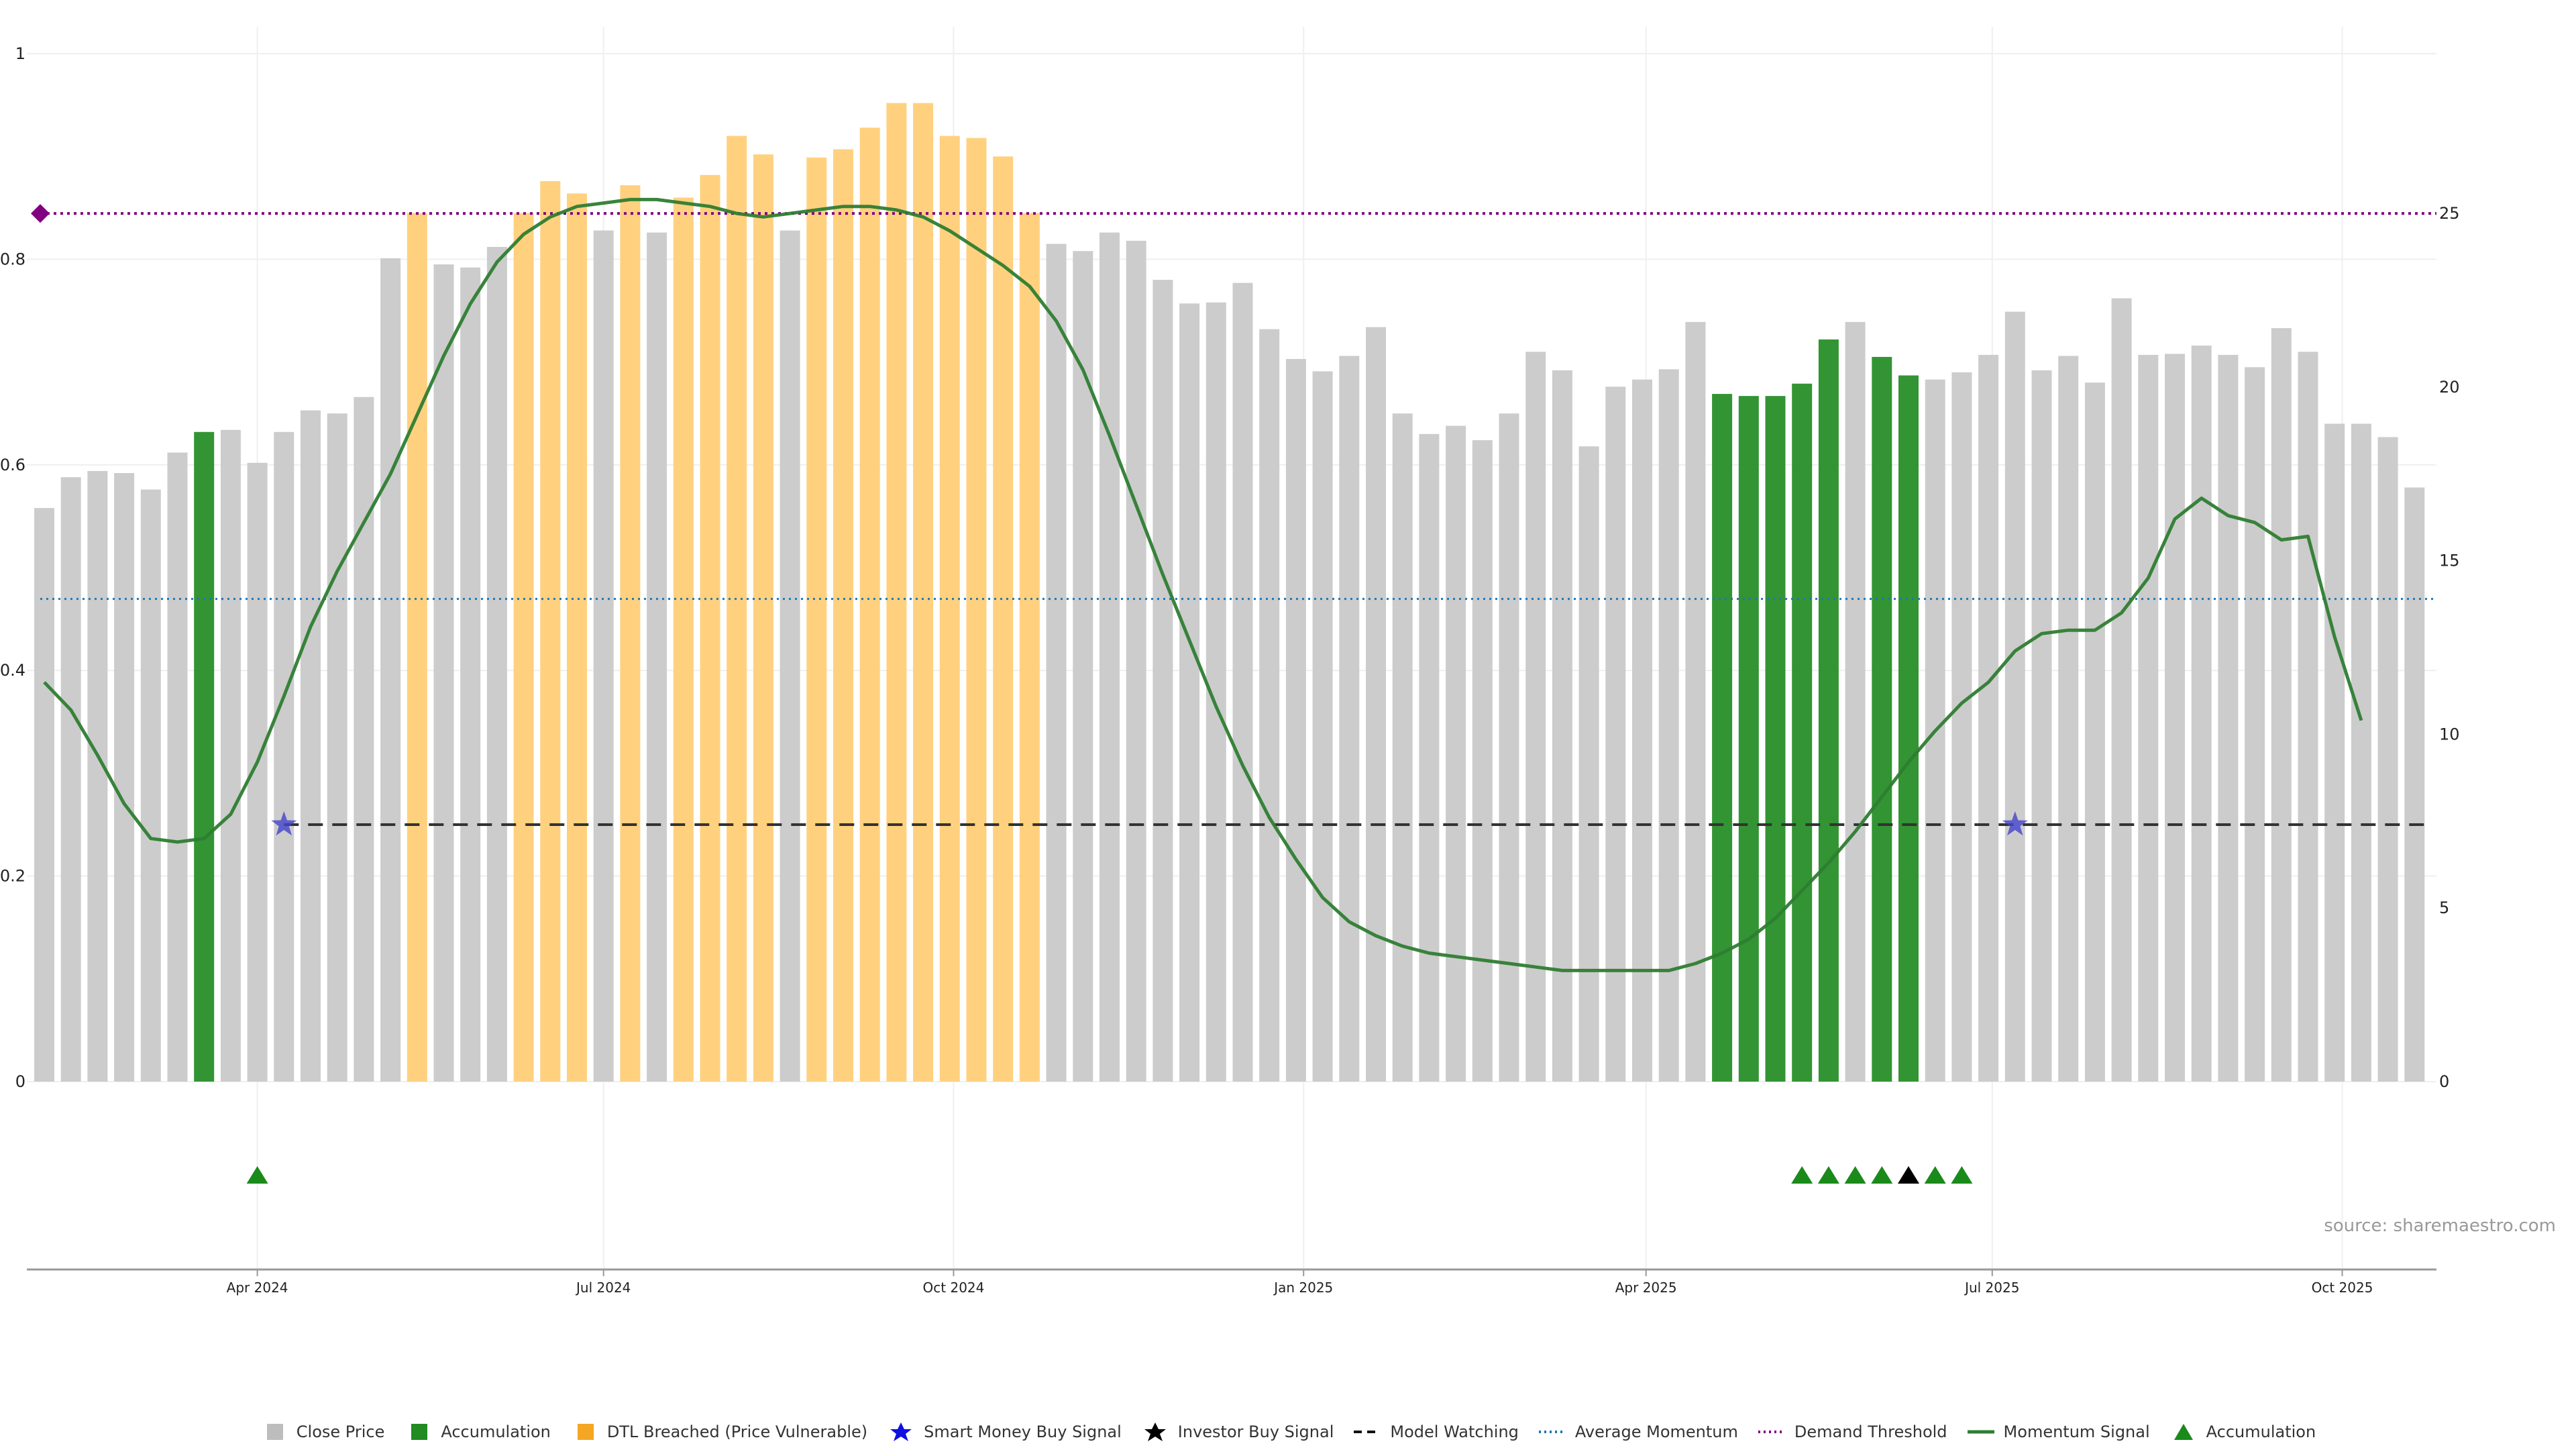 The image size is (2576, 1452). What do you see at coordinates (1991, 1288) in the screenshot?
I see `x-tick-label: Jul 2025` at bounding box center [1991, 1288].